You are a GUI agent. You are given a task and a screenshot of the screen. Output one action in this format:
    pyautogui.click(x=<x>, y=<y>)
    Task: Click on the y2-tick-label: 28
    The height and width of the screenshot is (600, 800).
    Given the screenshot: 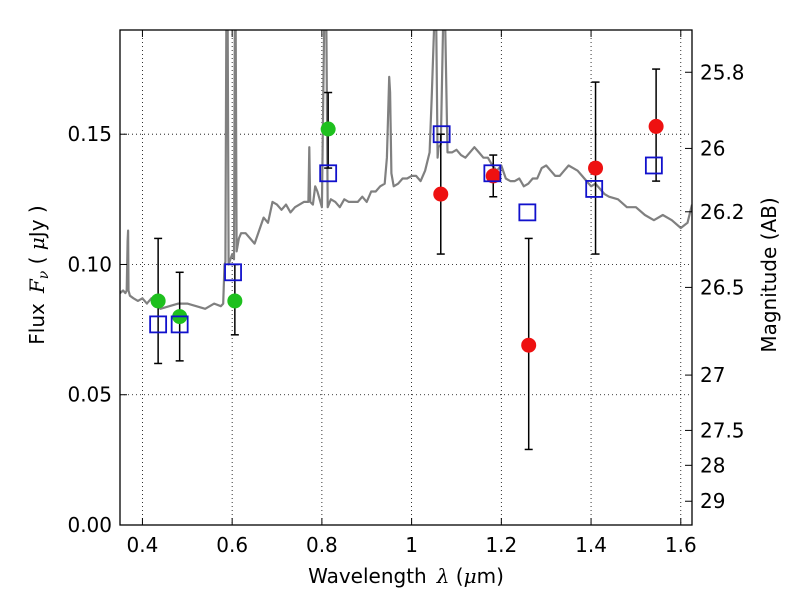 What is the action you would take?
    pyautogui.click(x=712, y=465)
    